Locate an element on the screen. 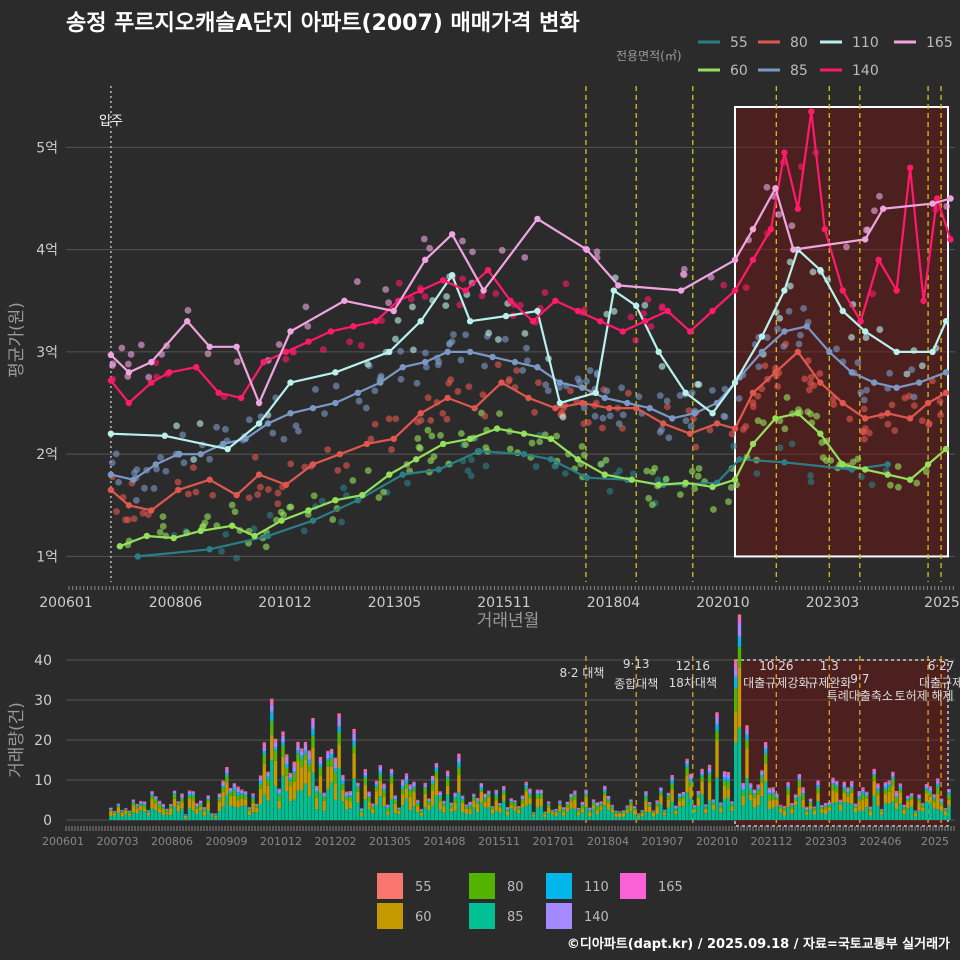 Image resolution: width=960 pixels, height=960 pixels. volume-x-tick: 201012 is located at coordinates (281, 841).